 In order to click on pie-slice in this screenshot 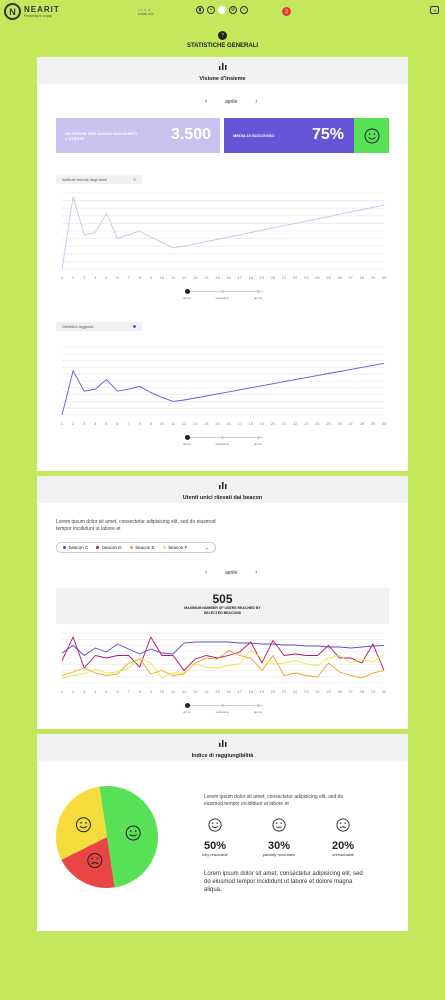, I will do `click(128, 837)`.